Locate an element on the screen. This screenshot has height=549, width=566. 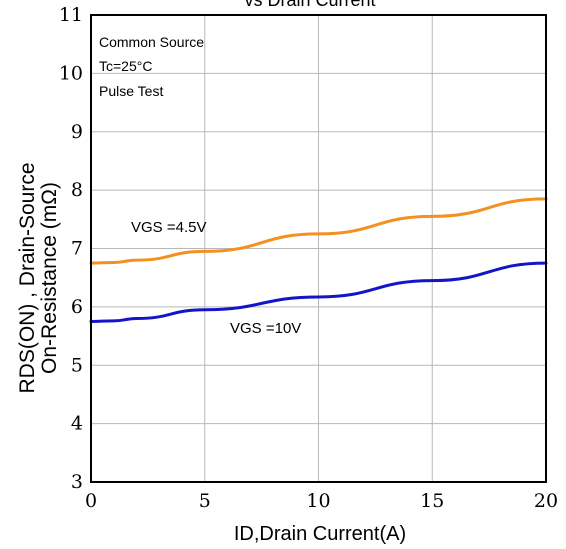
x-tick-label-15: 15 is located at coordinates (432, 501).